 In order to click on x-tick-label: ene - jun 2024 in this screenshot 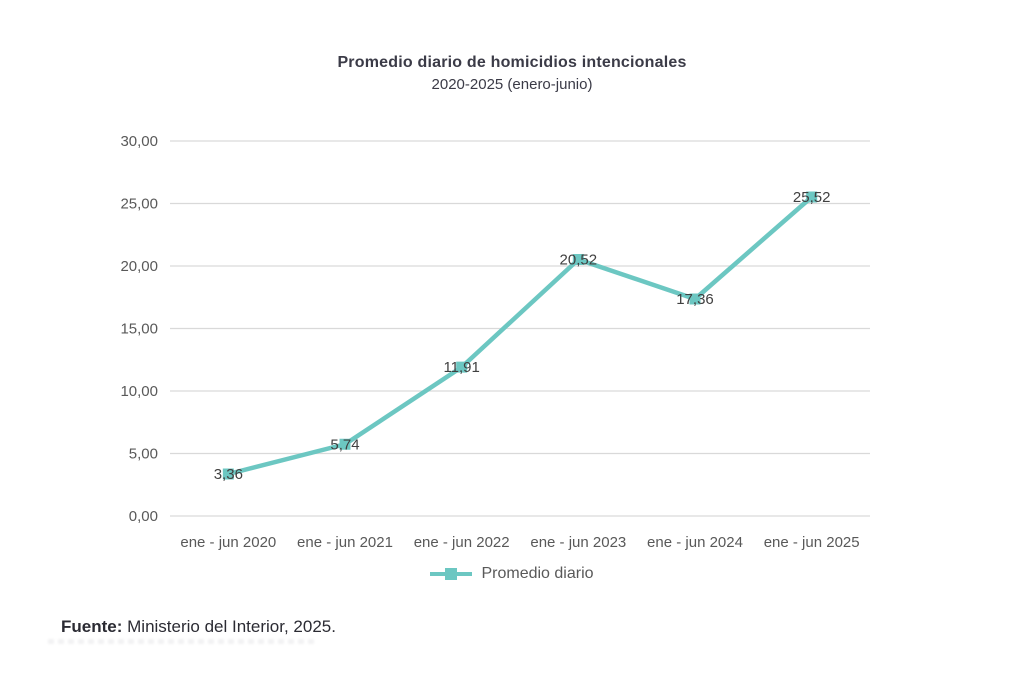, I will do `click(695, 542)`.